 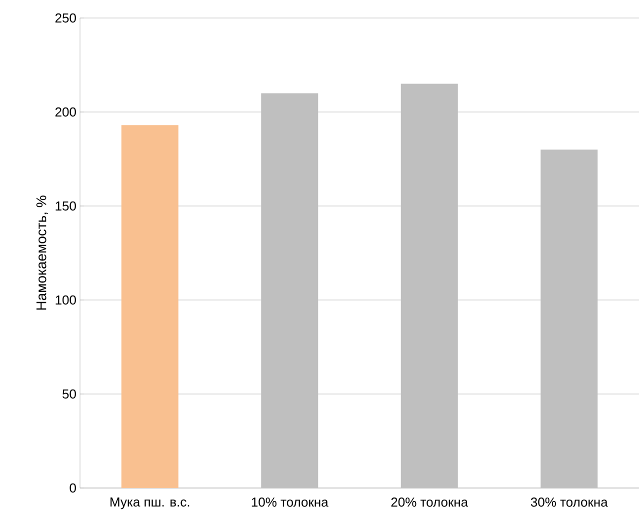 What do you see at coordinates (65, 112) in the screenshot?
I see `y-tick-label: 200` at bounding box center [65, 112].